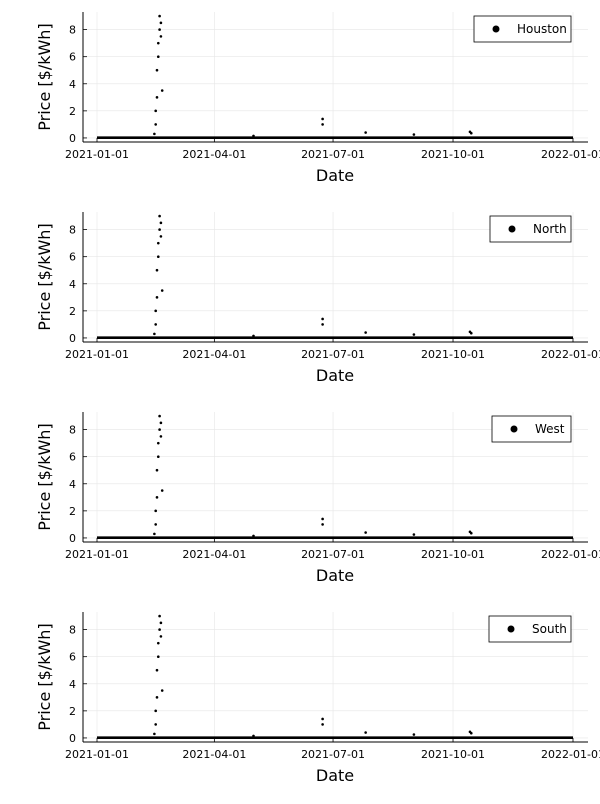 This screenshot has width=600, height=804. I want to click on legend: Houston, so click(522, 29).